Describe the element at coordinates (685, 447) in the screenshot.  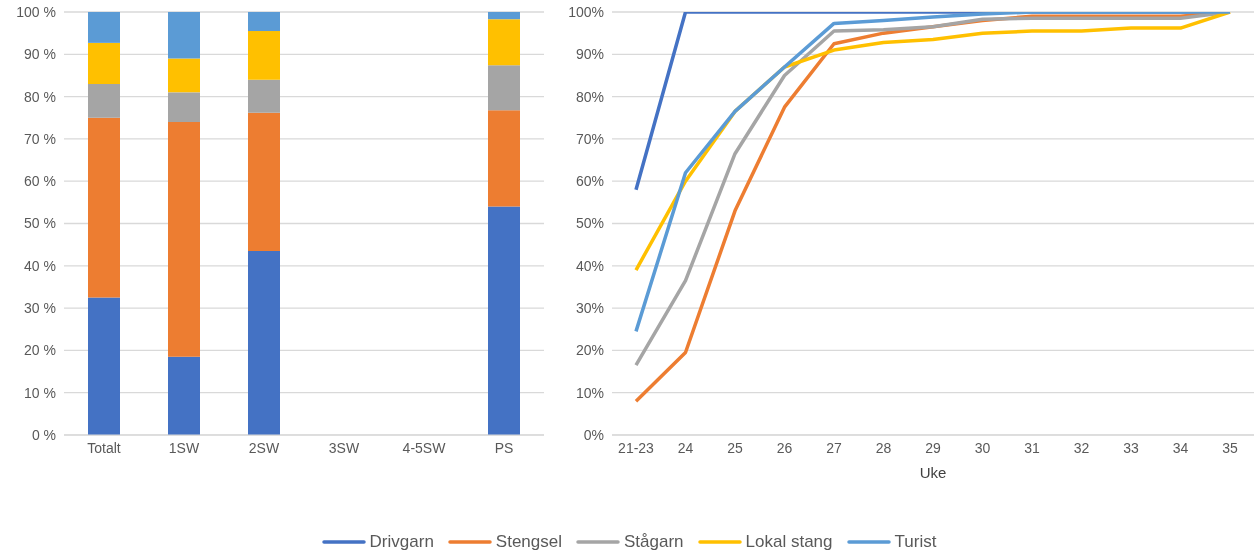
I see `x-tick-label: 24` at that location.